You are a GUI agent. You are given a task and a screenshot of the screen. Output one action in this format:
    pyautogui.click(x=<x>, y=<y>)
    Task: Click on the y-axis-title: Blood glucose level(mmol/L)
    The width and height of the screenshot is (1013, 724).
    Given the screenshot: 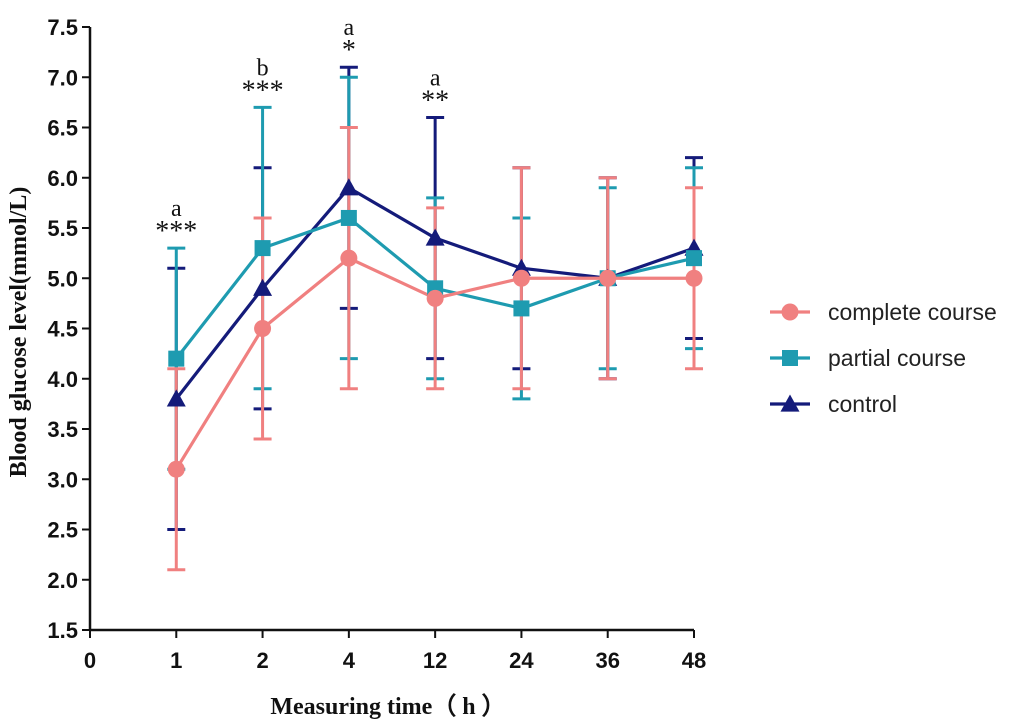 What is the action you would take?
    pyautogui.click(x=19, y=332)
    